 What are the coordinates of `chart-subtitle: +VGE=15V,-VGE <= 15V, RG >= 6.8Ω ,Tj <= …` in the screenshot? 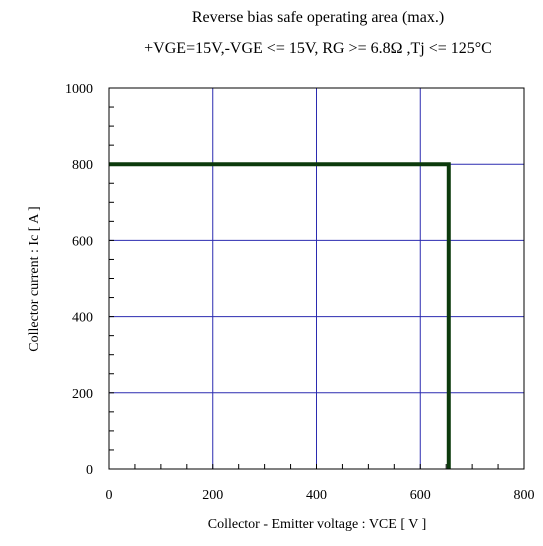 It's located at (318, 48).